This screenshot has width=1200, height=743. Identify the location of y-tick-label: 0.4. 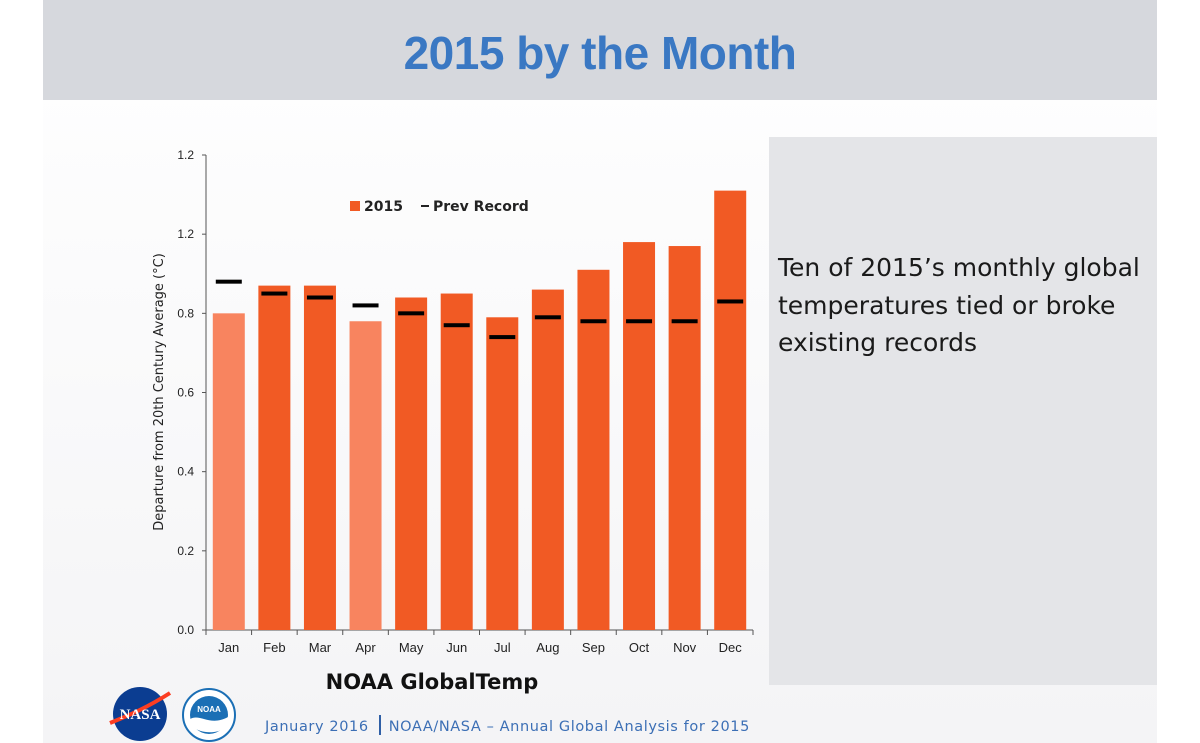
(185, 472).